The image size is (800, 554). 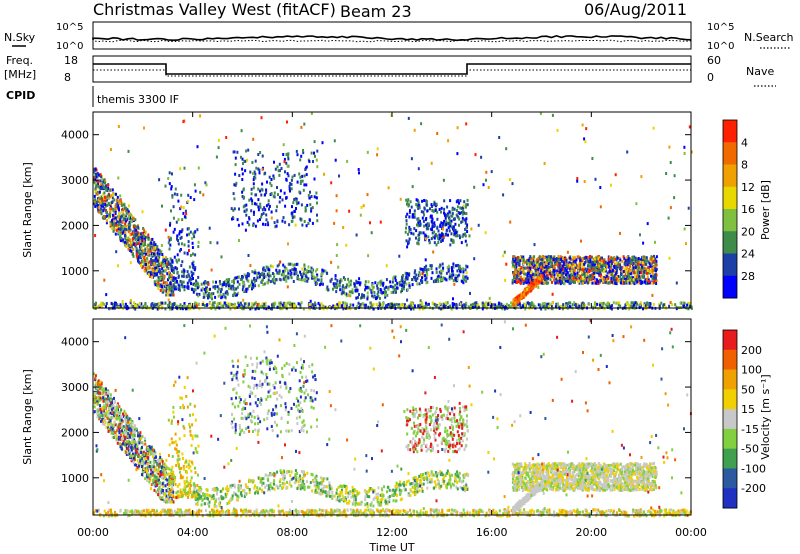 What do you see at coordinates (769, 37) in the screenshot?
I see `nsearch-label: N.Search` at bounding box center [769, 37].